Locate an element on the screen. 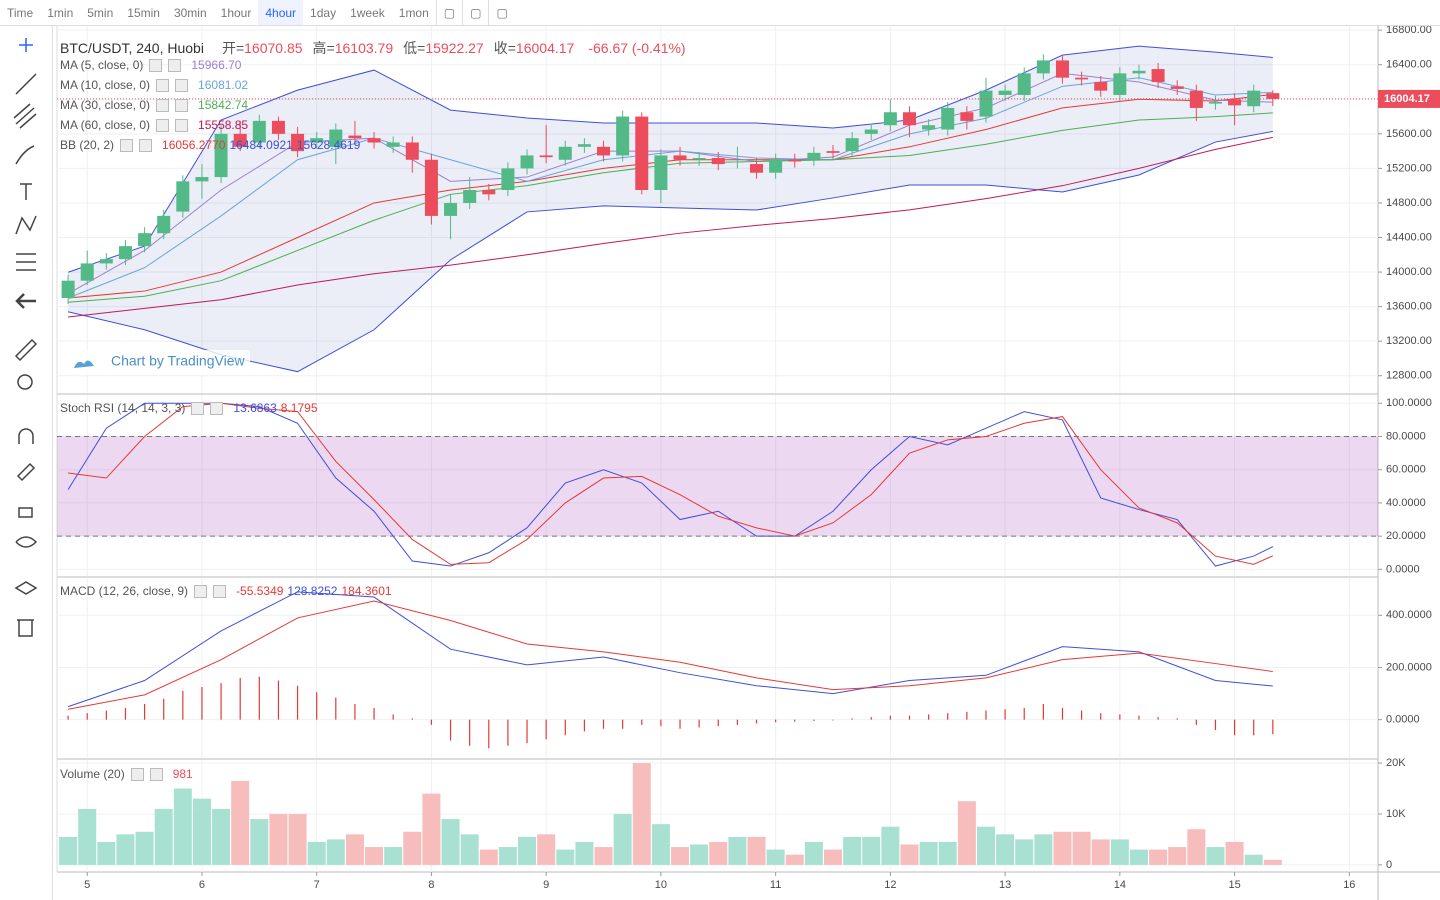  symbol-title: BTC/USDT, 240, Huobi is located at coordinates (132, 48).